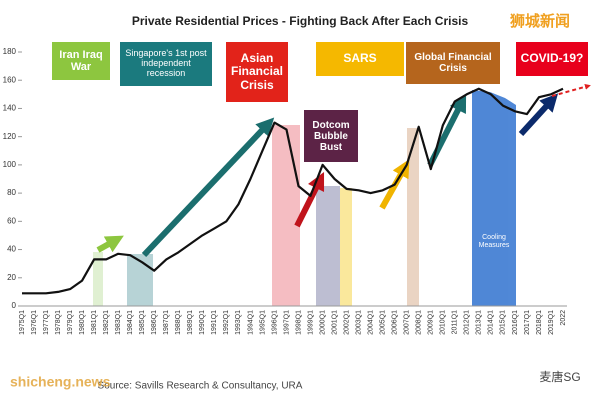 This screenshot has width=600, height=400. Describe the element at coordinates (494, 241) in the screenshot. I see `annotation: Cooling Measures` at that location.